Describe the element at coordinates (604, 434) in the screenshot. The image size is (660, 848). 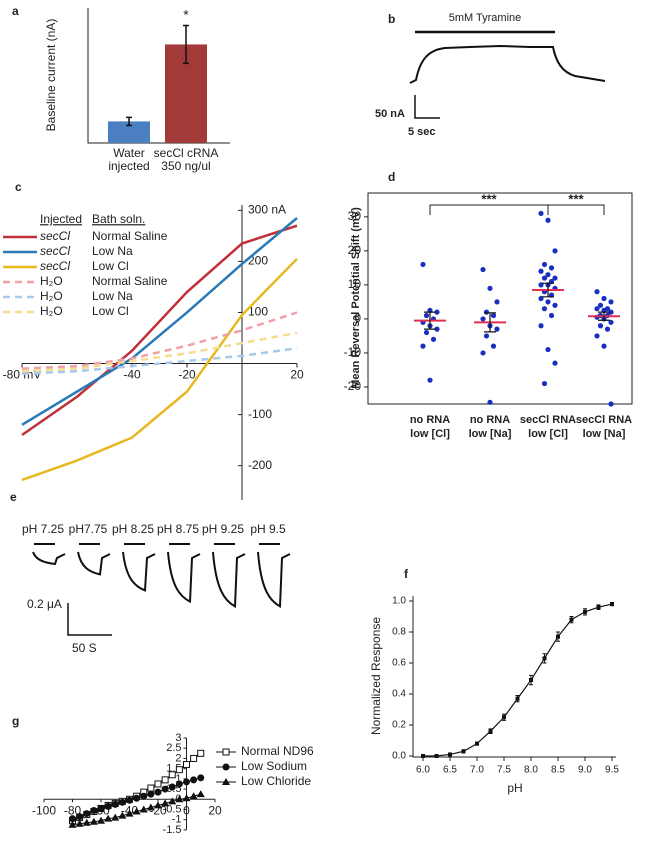
I see `x-tick-label: low [Na]` at that location.